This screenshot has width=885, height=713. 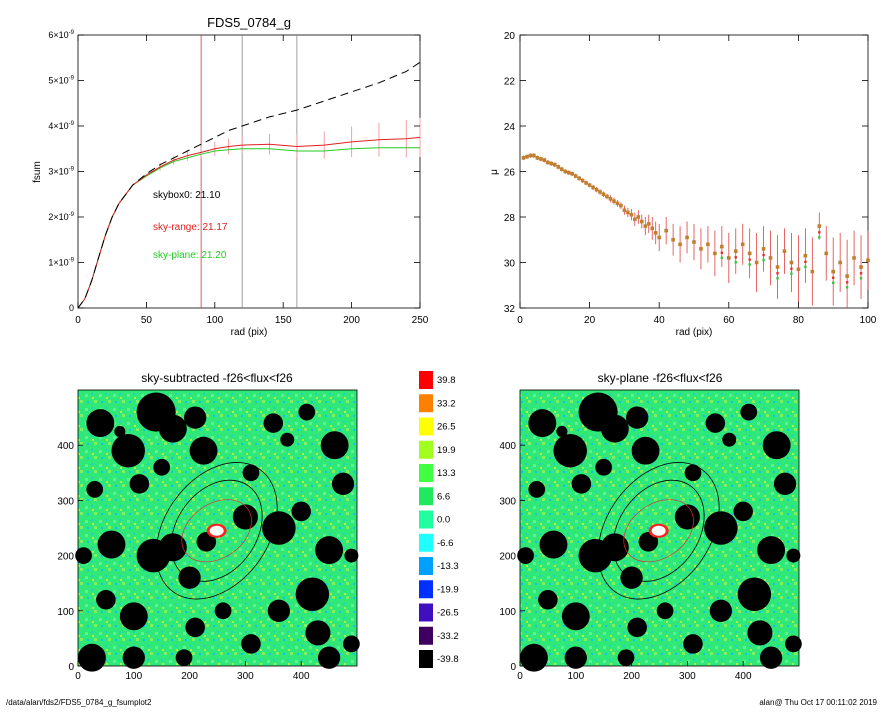 I want to click on sky-subtracted-aperture-outer, so click(x=216, y=531).